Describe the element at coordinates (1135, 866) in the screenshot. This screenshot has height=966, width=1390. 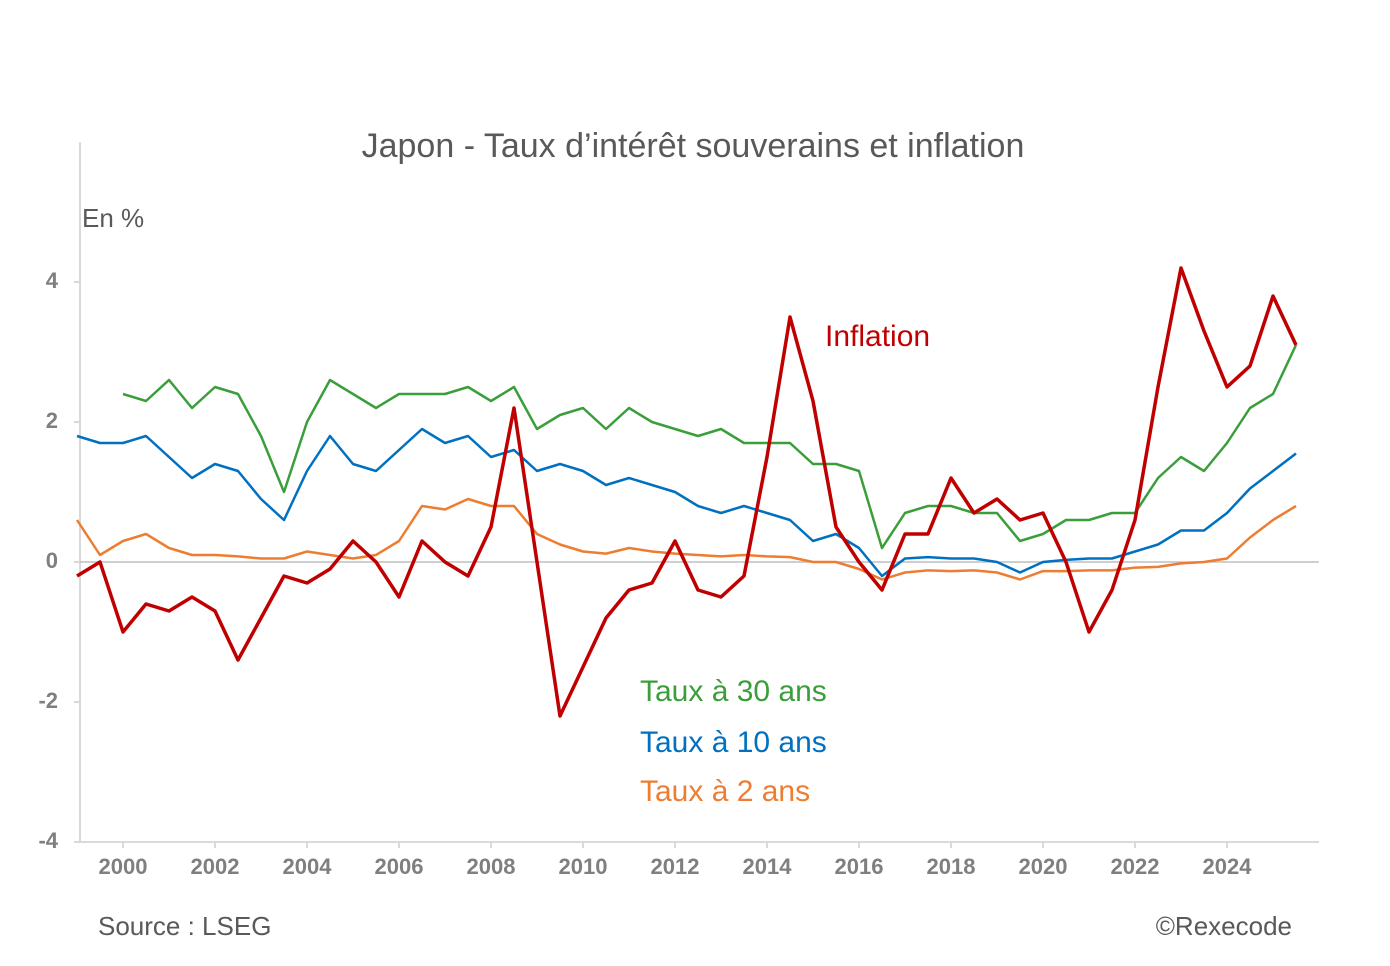
I see `x-tick-label: 2022` at that location.